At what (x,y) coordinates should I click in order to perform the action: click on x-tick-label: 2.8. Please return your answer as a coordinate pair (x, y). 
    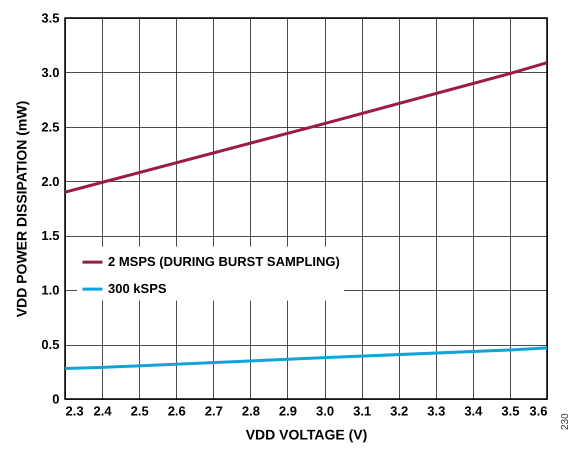
    Looking at the image, I should click on (251, 411).